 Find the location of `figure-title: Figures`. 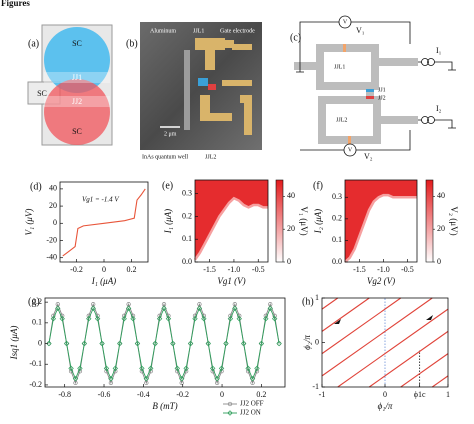

figure-title: Figures is located at coordinates (15, 4).